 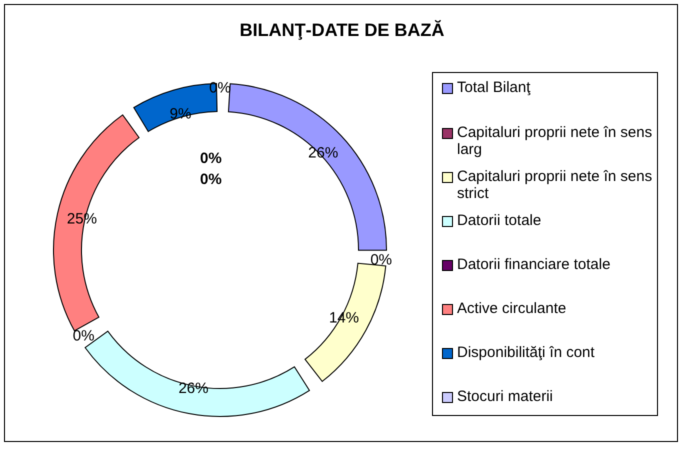 I want to click on legend-label: Total Bilanţ, so click(x=493, y=87).